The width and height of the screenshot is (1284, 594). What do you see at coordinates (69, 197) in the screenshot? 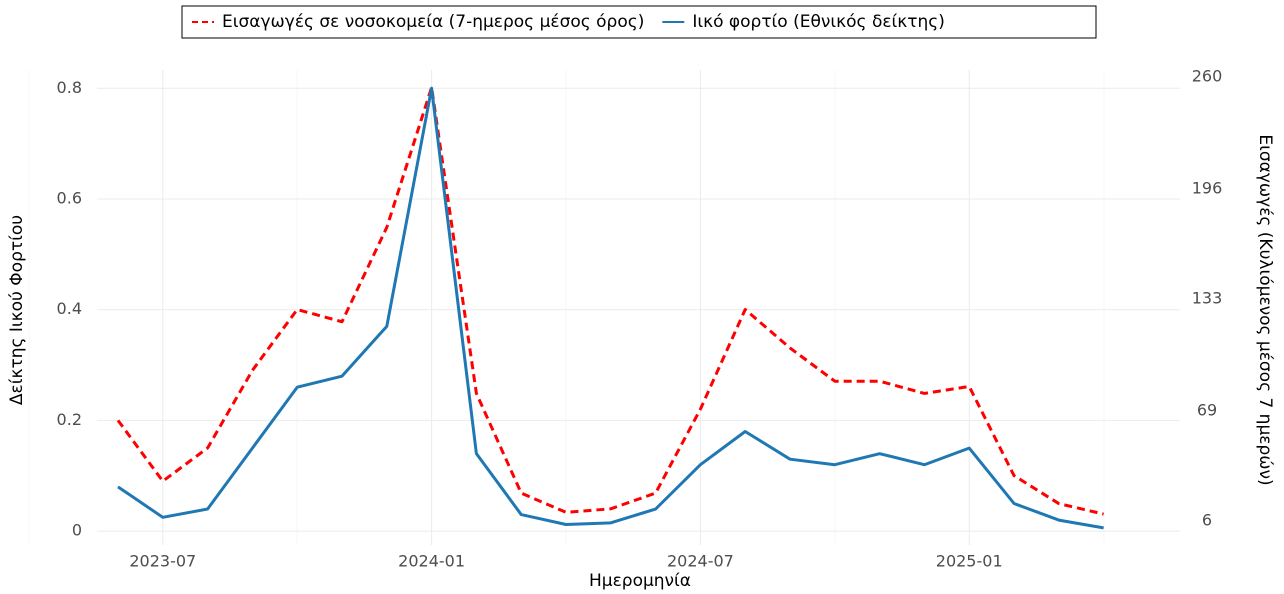
I see `y-tick-label: 0.6` at bounding box center [69, 197].